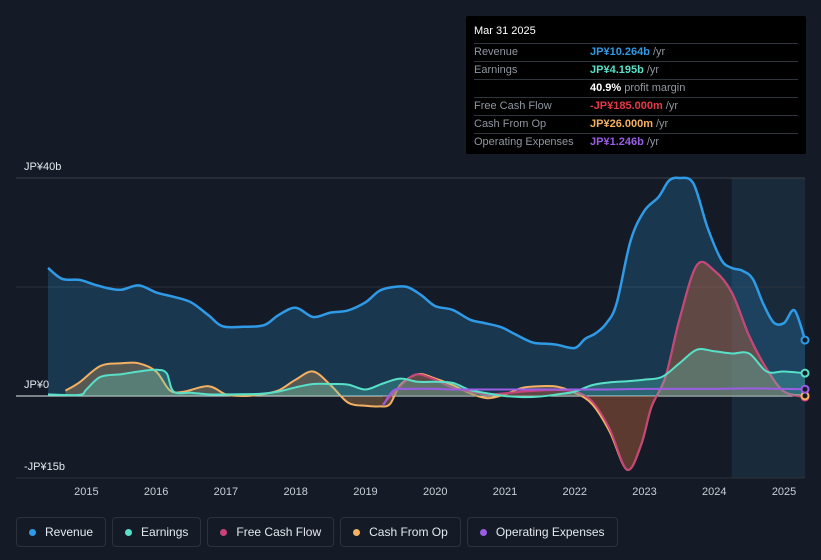  What do you see at coordinates (532, 88) in the screenshot?
I see `tooltip-label` at bounding box center [532, 88].